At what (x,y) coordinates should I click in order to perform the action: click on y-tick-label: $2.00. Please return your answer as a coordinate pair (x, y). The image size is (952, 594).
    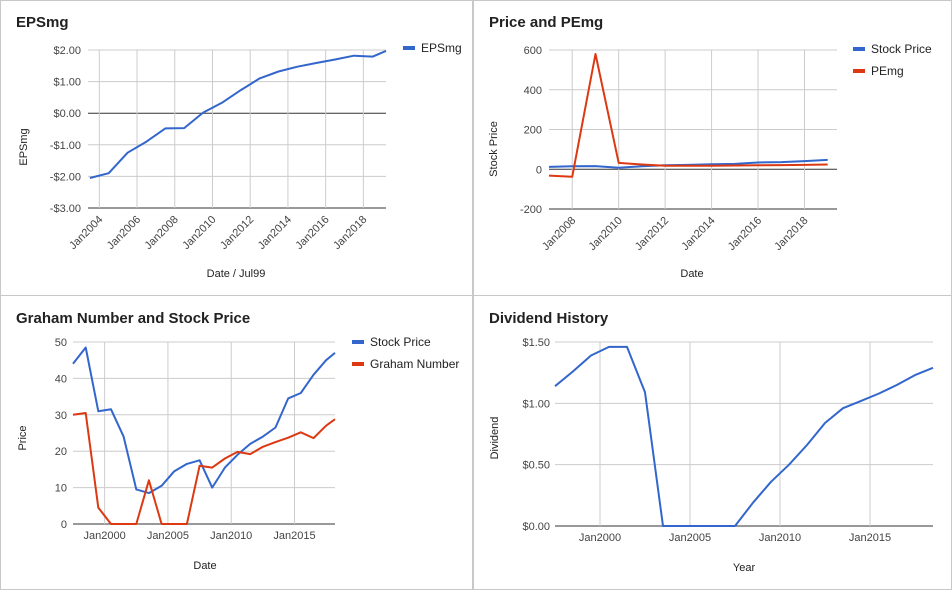
    Looking at the image, I should click on (67, 51).